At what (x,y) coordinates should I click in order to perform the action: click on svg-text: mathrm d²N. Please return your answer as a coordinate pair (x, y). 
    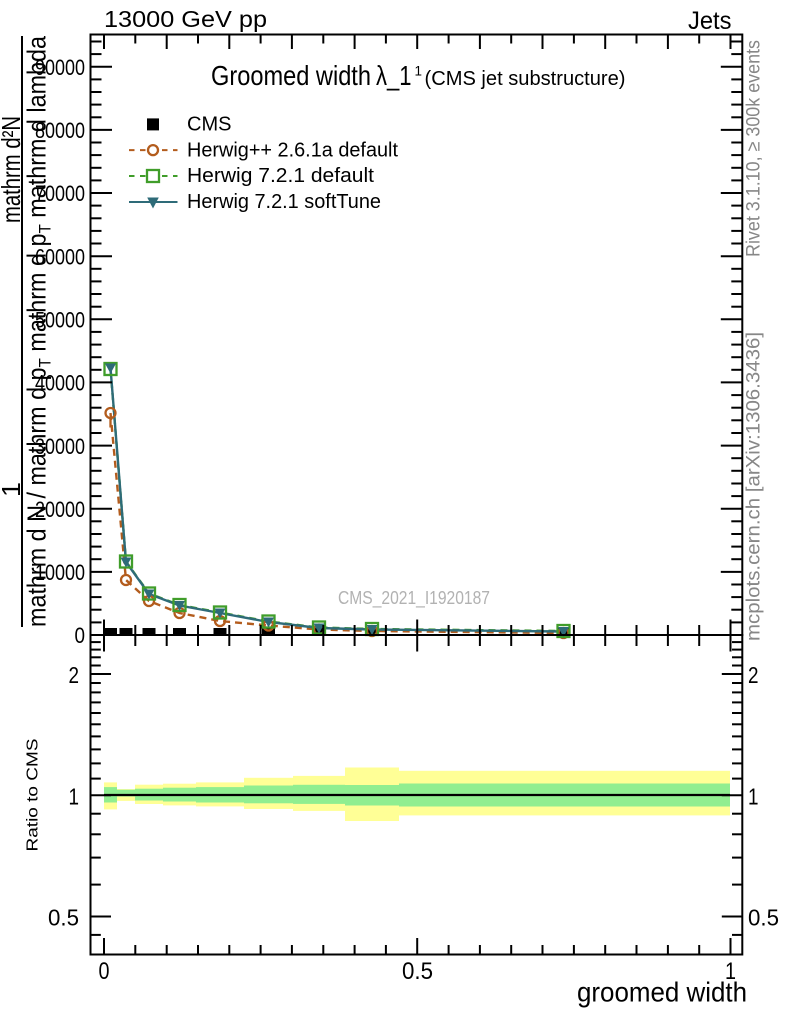
    Looking at the image, I should click on (13, 169).